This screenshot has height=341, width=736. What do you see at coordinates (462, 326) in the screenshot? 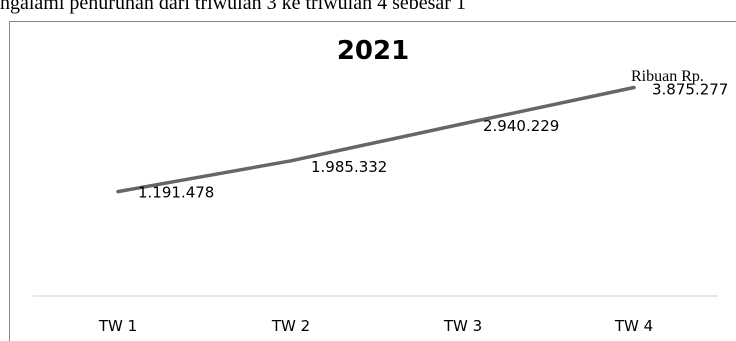
I see `x-tick-label: TW 3` at bounding box center [462, 326].